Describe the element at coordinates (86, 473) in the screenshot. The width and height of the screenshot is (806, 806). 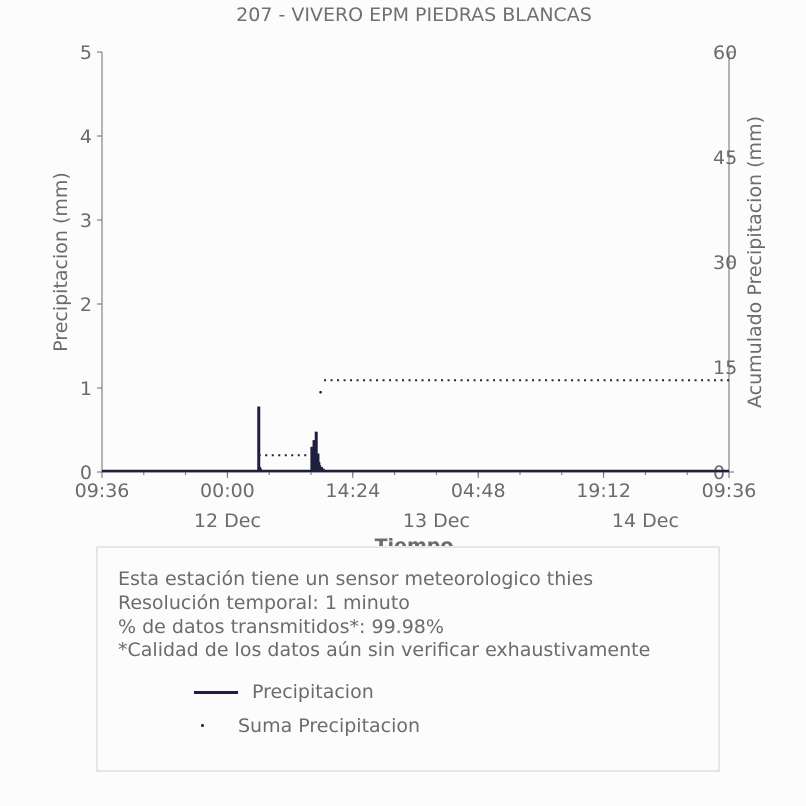
I see `y-tick-label: 0` at that location.